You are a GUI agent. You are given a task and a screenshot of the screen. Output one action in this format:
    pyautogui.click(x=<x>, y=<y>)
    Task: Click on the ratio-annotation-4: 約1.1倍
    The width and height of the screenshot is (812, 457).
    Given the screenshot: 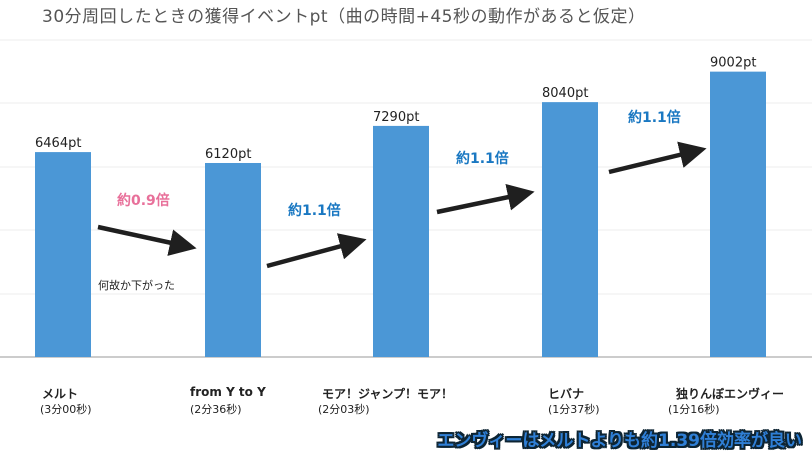 What is the action you would take?
    pyautogui.click(x=654, y=117)
    